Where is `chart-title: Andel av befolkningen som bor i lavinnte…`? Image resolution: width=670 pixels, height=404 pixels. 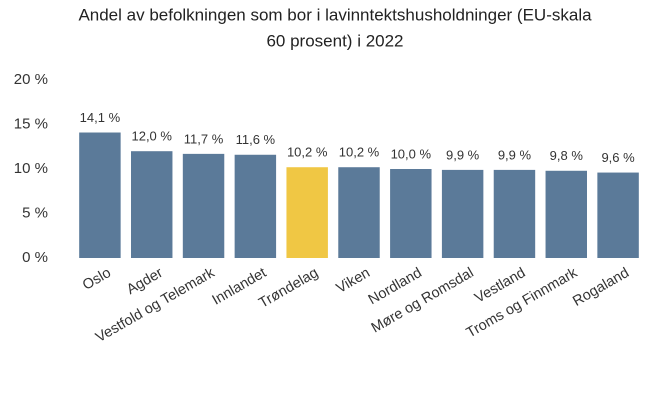 chart-title: Andel av befolkningen som bor i lavinnte… is located at coordinates (335, 14).